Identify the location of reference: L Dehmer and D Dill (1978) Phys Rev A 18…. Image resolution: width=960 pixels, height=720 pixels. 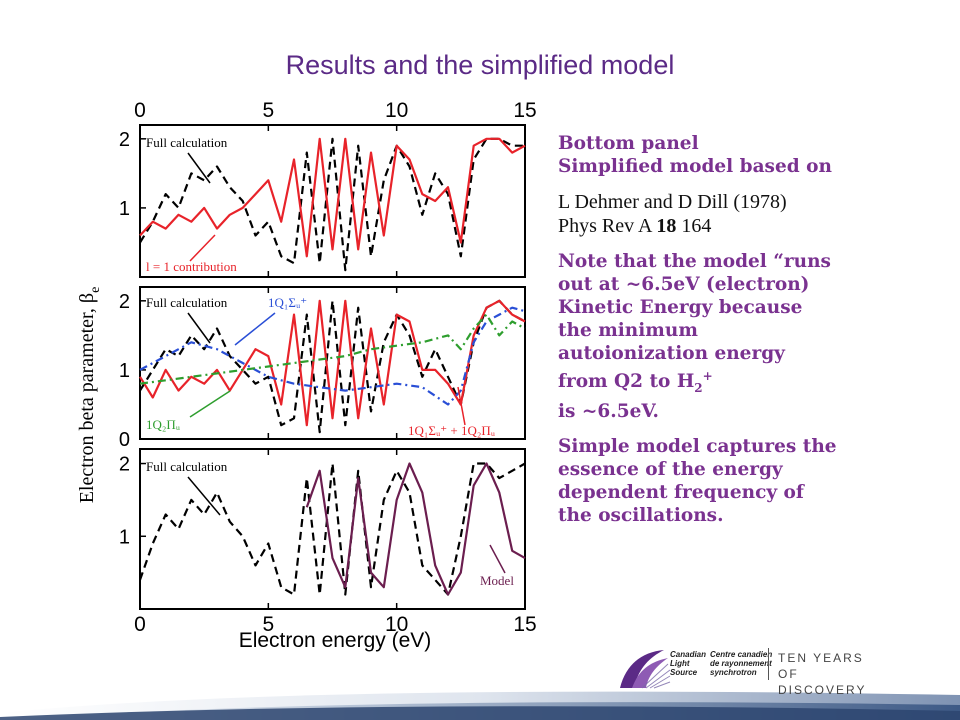
(730, 214).